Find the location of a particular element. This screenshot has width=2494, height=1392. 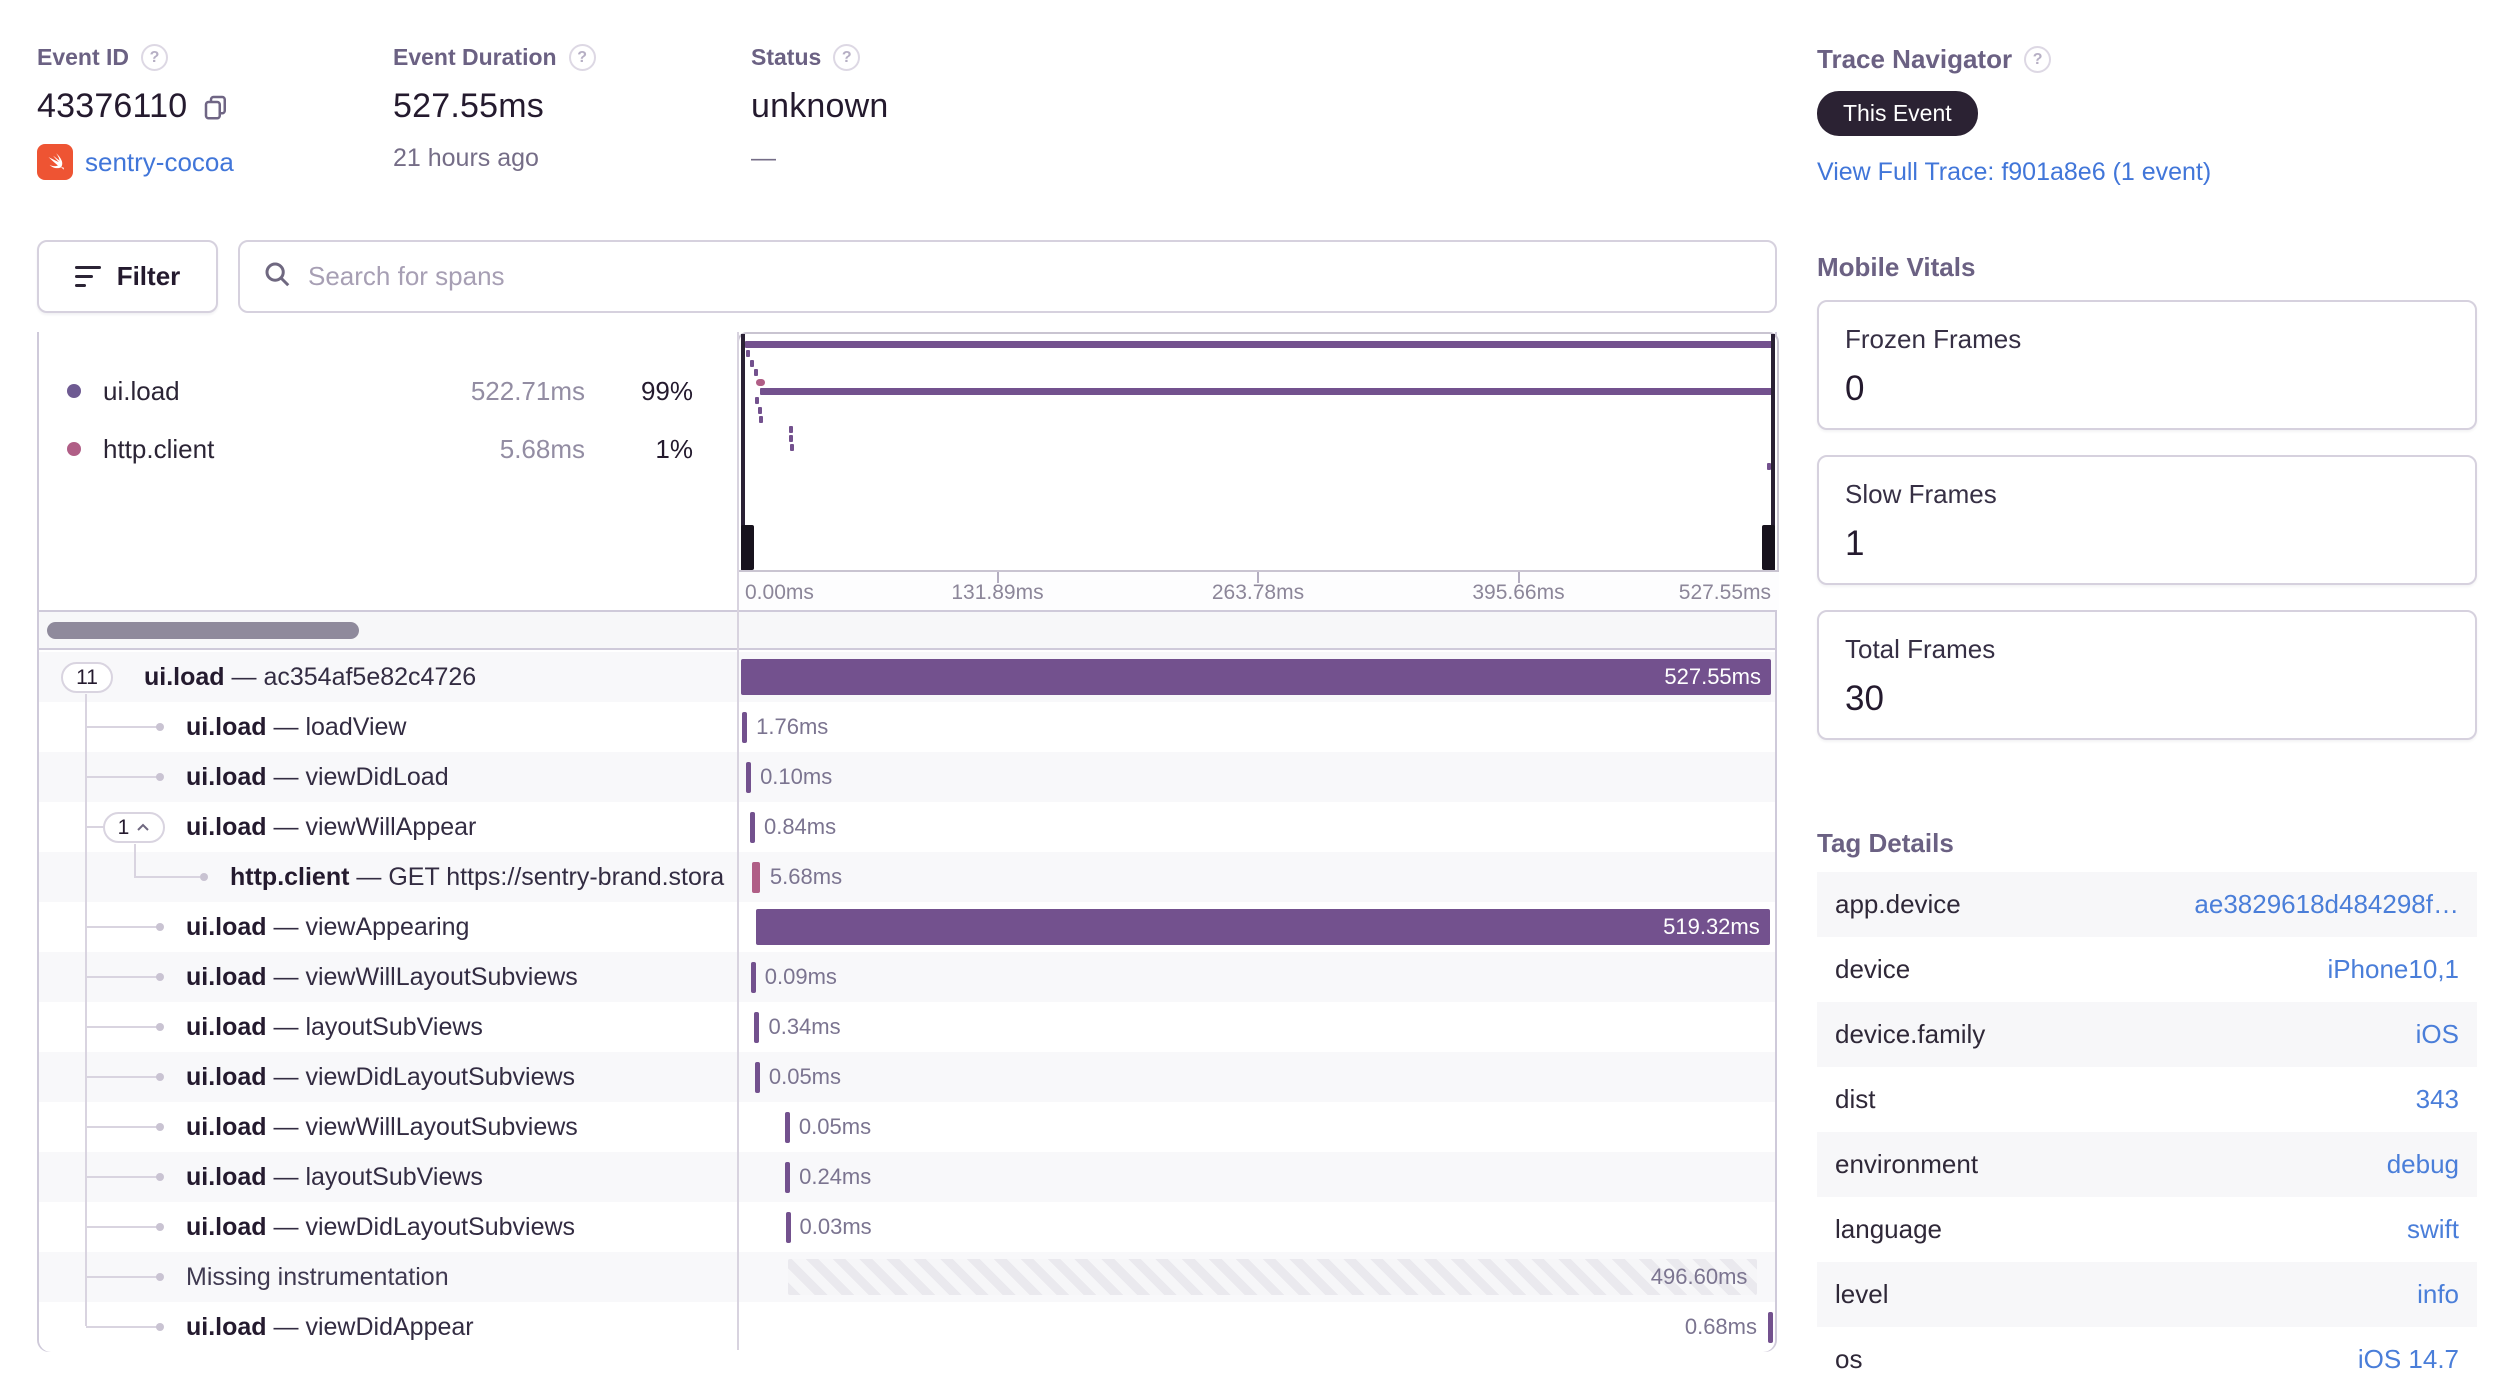

tag-value-link: swift is located at coordinates (2433, 1229).